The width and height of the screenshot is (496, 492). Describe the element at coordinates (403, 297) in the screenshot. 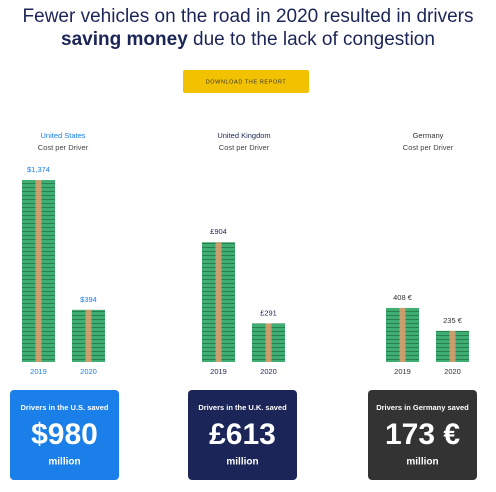

I see `value-label: 408 €` at that location.